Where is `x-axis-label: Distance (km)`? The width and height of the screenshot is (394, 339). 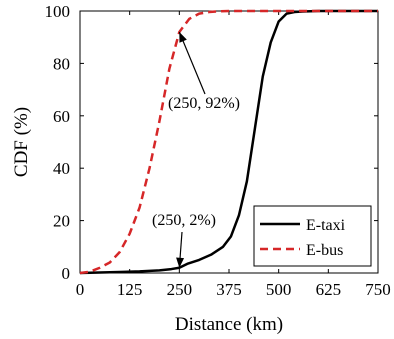 x-axis-label: Distance (km) is located at coordinates (229, 324).